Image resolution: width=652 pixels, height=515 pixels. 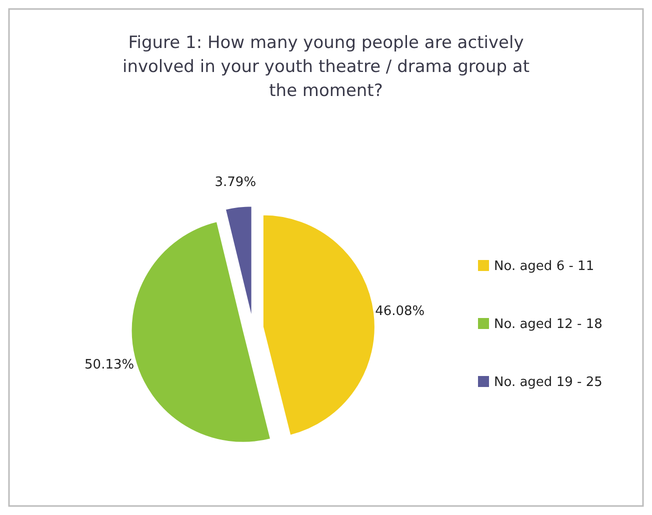 What do you see at coordinates (235, 182) in the screenshot?
I see `data-label: 3.79%` at bounding box center [235, 182].